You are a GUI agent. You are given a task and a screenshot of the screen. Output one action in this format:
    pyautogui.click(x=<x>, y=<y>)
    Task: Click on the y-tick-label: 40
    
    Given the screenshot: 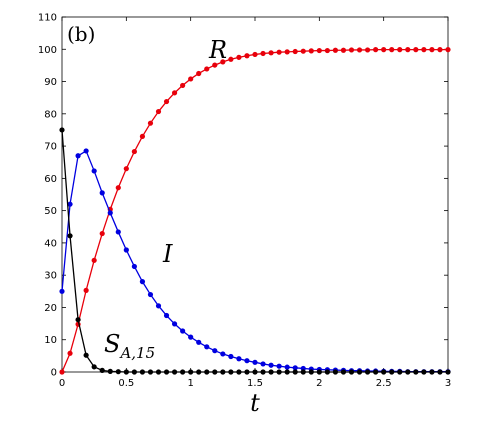 What is the action you would take?
    pyautogui.click(x=50, y=243)
    